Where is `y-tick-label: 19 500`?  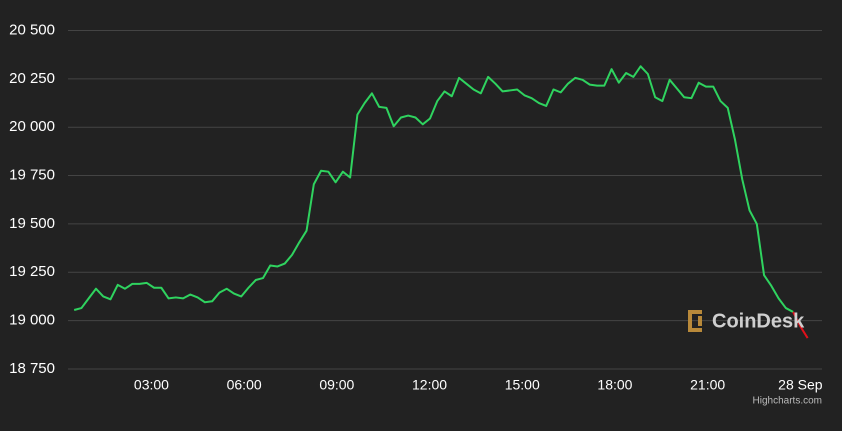
y-tick-label: 19 500 is located at coordinates (32, 223).